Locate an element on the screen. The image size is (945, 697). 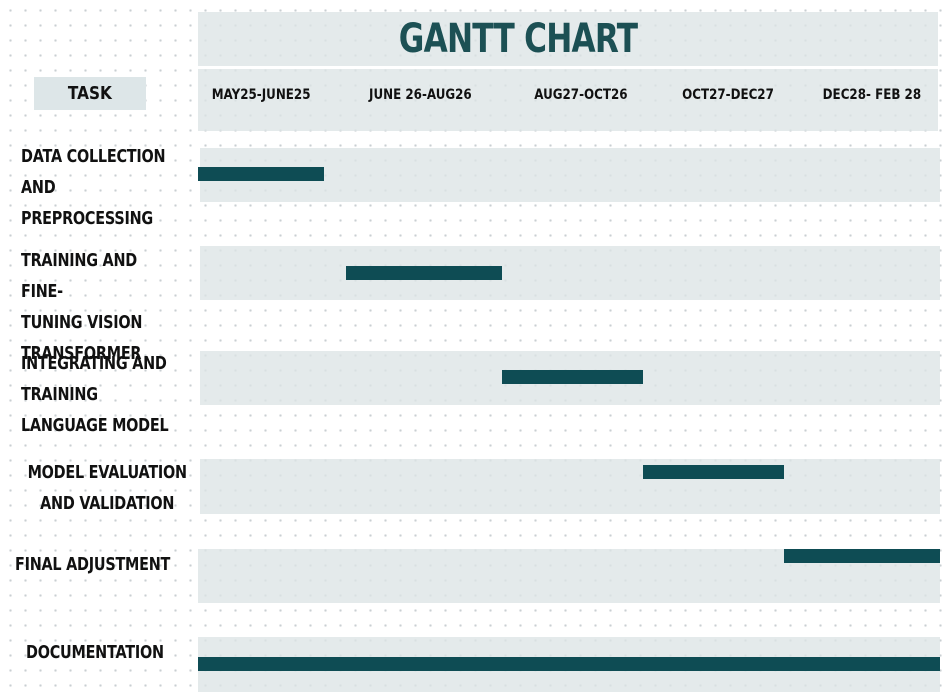
title-band is located at coordinates (568, 39).